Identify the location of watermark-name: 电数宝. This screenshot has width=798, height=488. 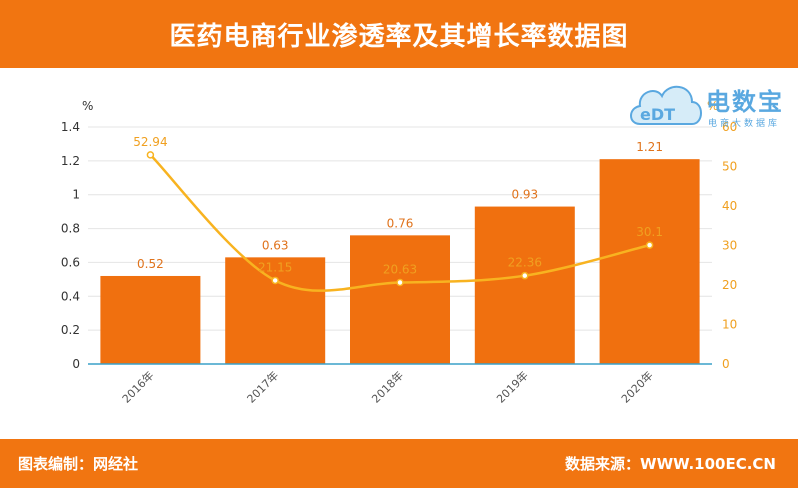
(745, 102).